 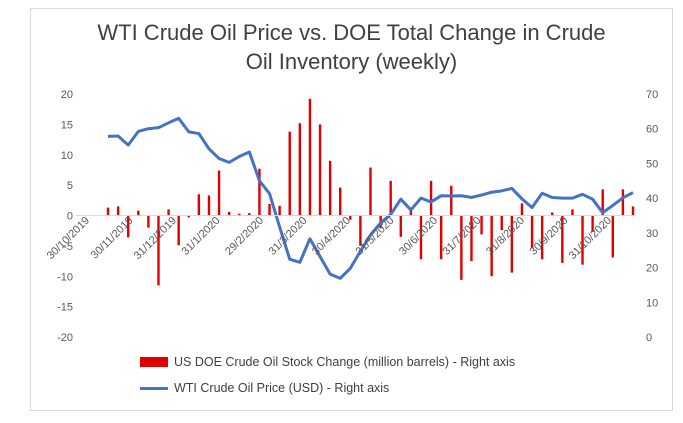 What do you see at coordinates (65, 338) in the screenshot?
I see `left-axis-tick-label: -20` at bounding box center [65, 338].